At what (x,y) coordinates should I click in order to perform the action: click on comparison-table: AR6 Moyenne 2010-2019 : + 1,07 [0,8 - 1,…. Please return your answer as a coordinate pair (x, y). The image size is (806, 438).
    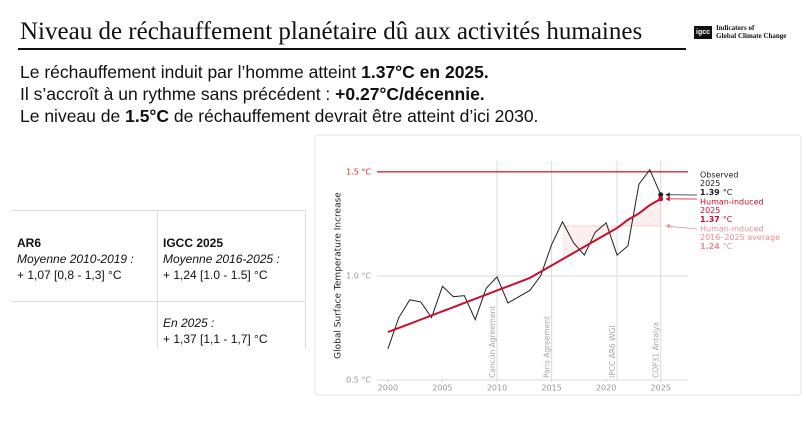
    Looking at the image, I should click on (159, 279).